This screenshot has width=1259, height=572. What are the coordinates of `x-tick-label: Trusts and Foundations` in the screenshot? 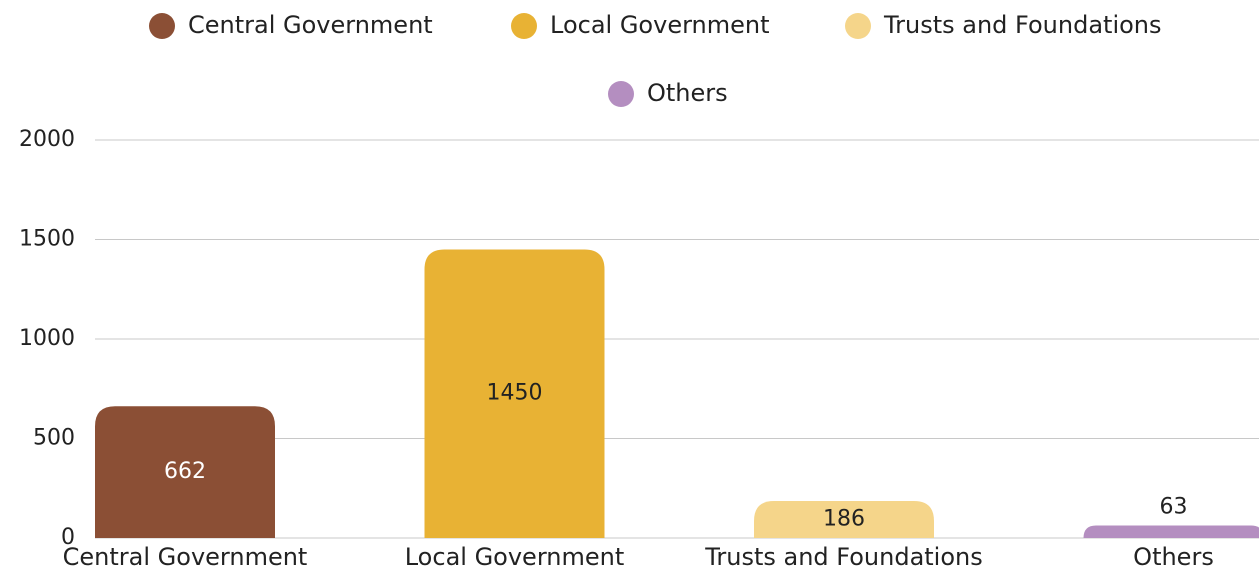 It's located at (843, 557).